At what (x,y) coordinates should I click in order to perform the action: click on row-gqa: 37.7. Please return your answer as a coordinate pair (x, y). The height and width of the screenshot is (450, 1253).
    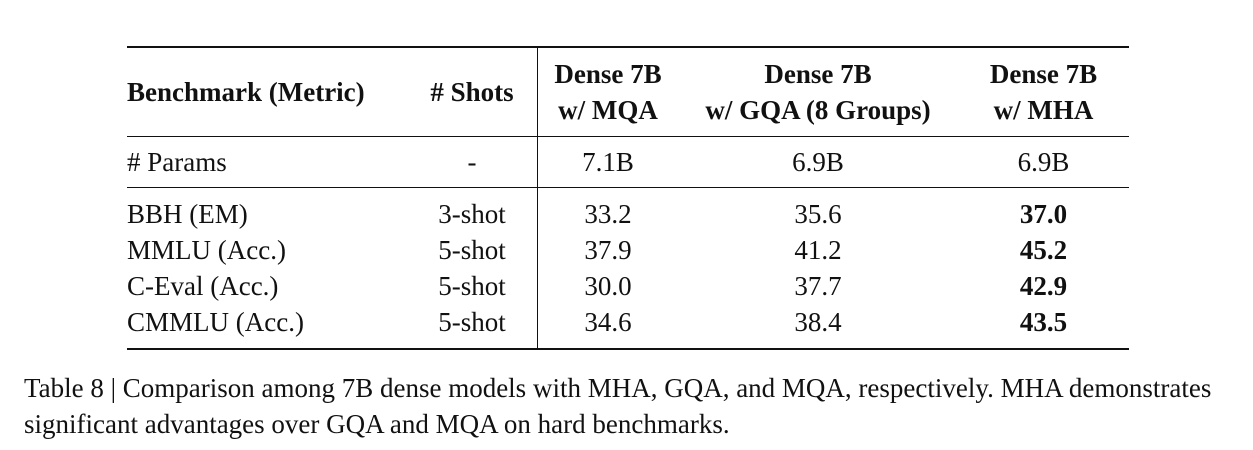
    Looking at the image, I should click on (818, 285).